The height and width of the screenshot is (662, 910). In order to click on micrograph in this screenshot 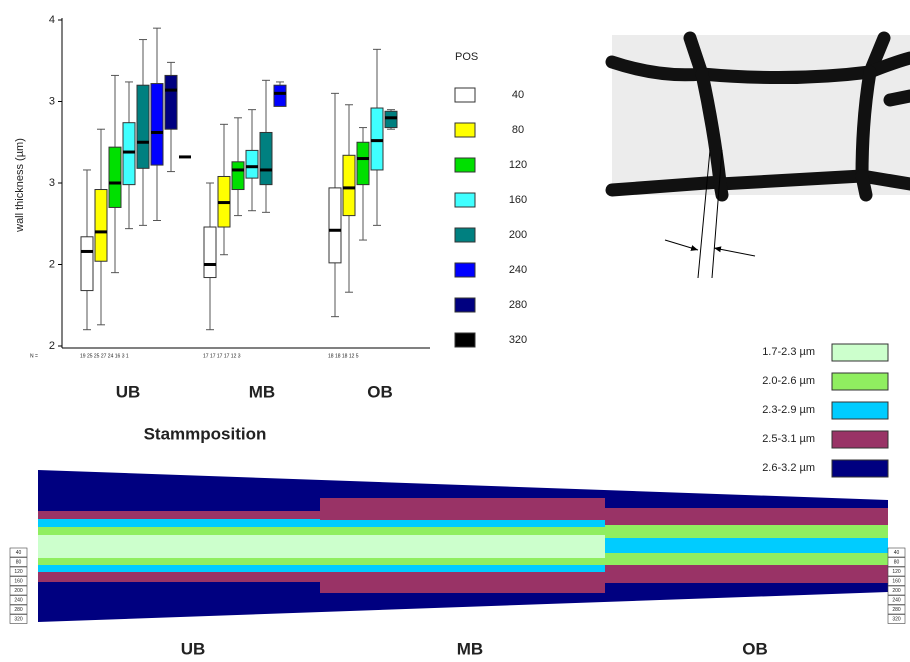, I will do `click(757, 155)`.